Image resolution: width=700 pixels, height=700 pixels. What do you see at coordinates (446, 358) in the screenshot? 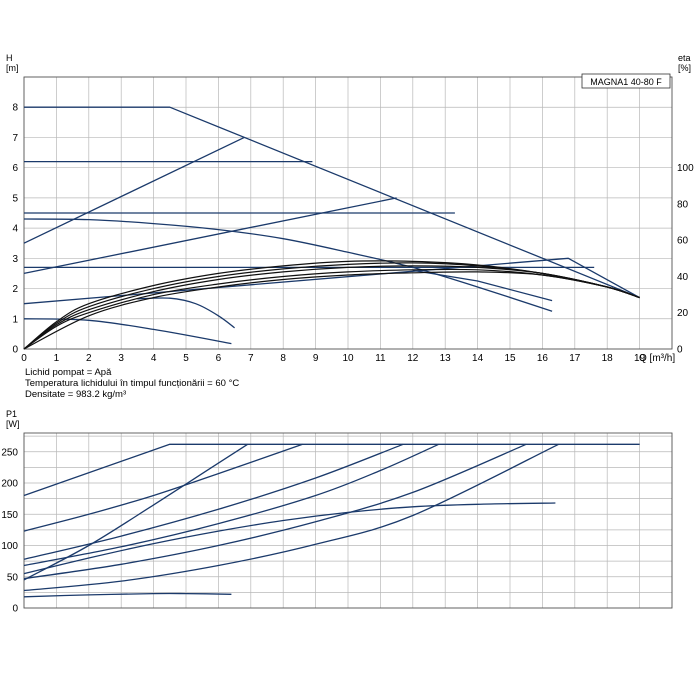
I see `x-tick-label: 13` at bounding box center [446, 358].